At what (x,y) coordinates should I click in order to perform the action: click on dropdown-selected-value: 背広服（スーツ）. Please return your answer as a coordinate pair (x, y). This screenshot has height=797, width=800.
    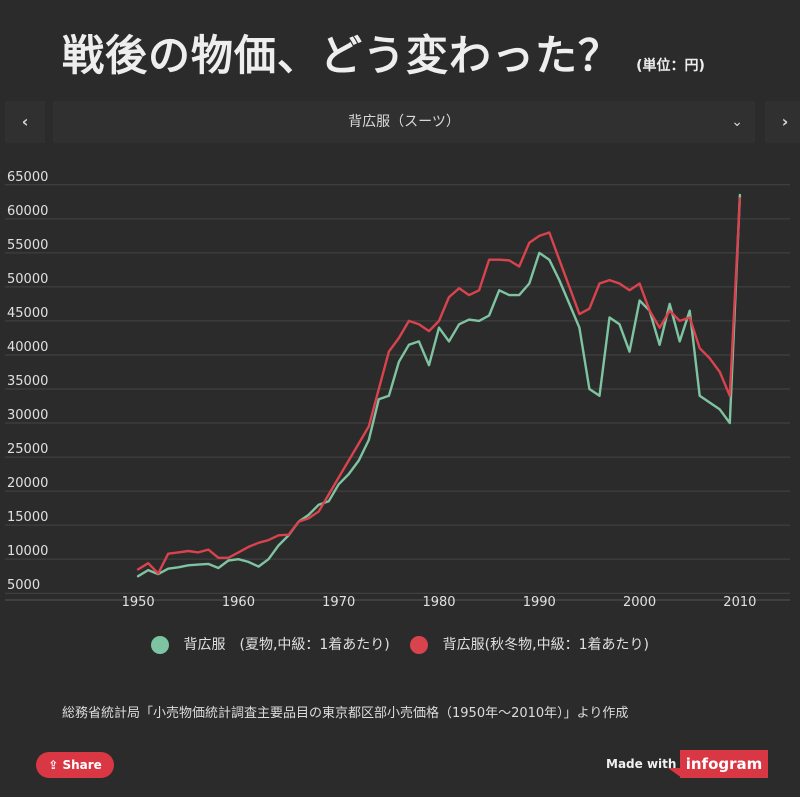
    Looking at the image, I should click on (404, 122).